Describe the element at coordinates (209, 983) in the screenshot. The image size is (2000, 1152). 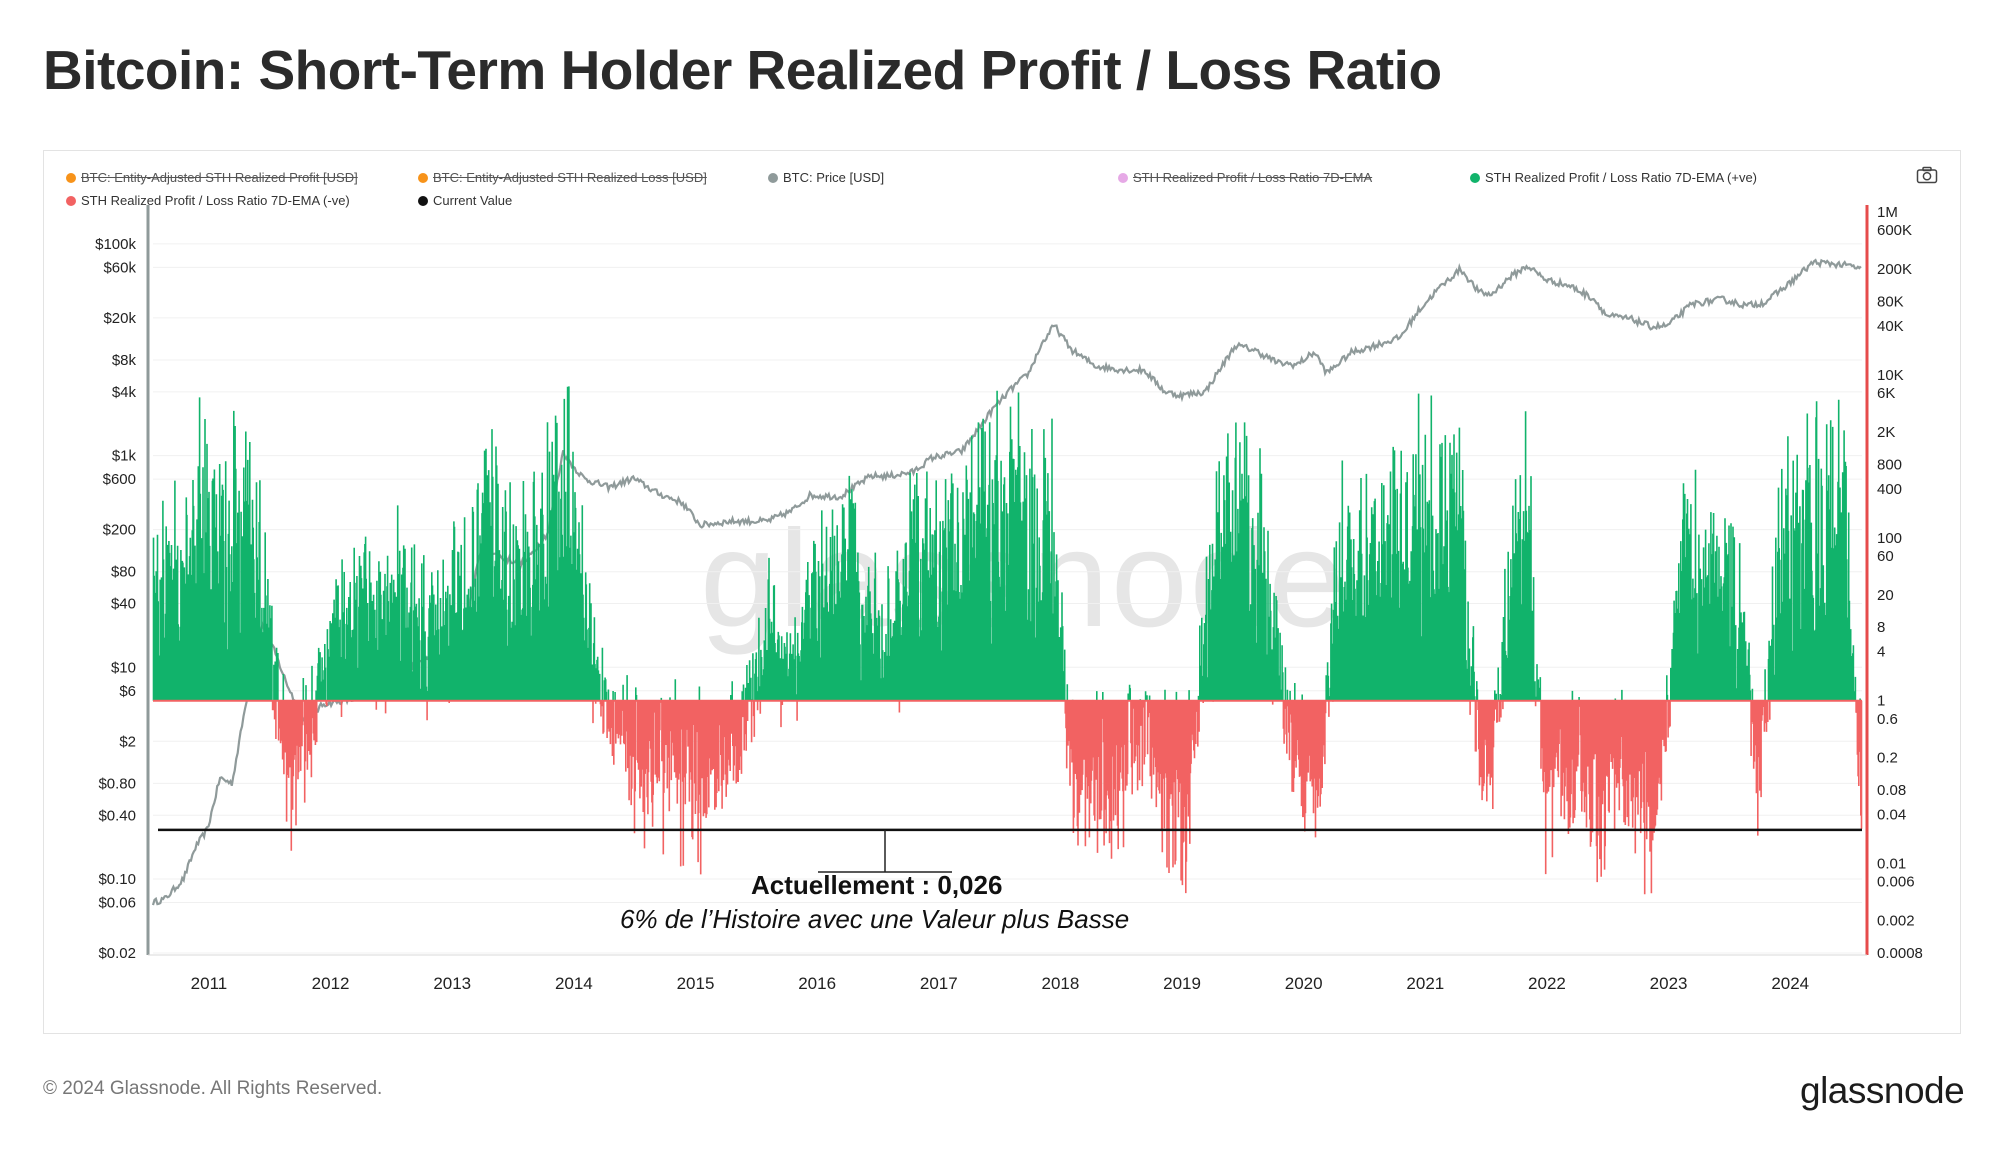
I see `x-tick-label: 2011` at that location.